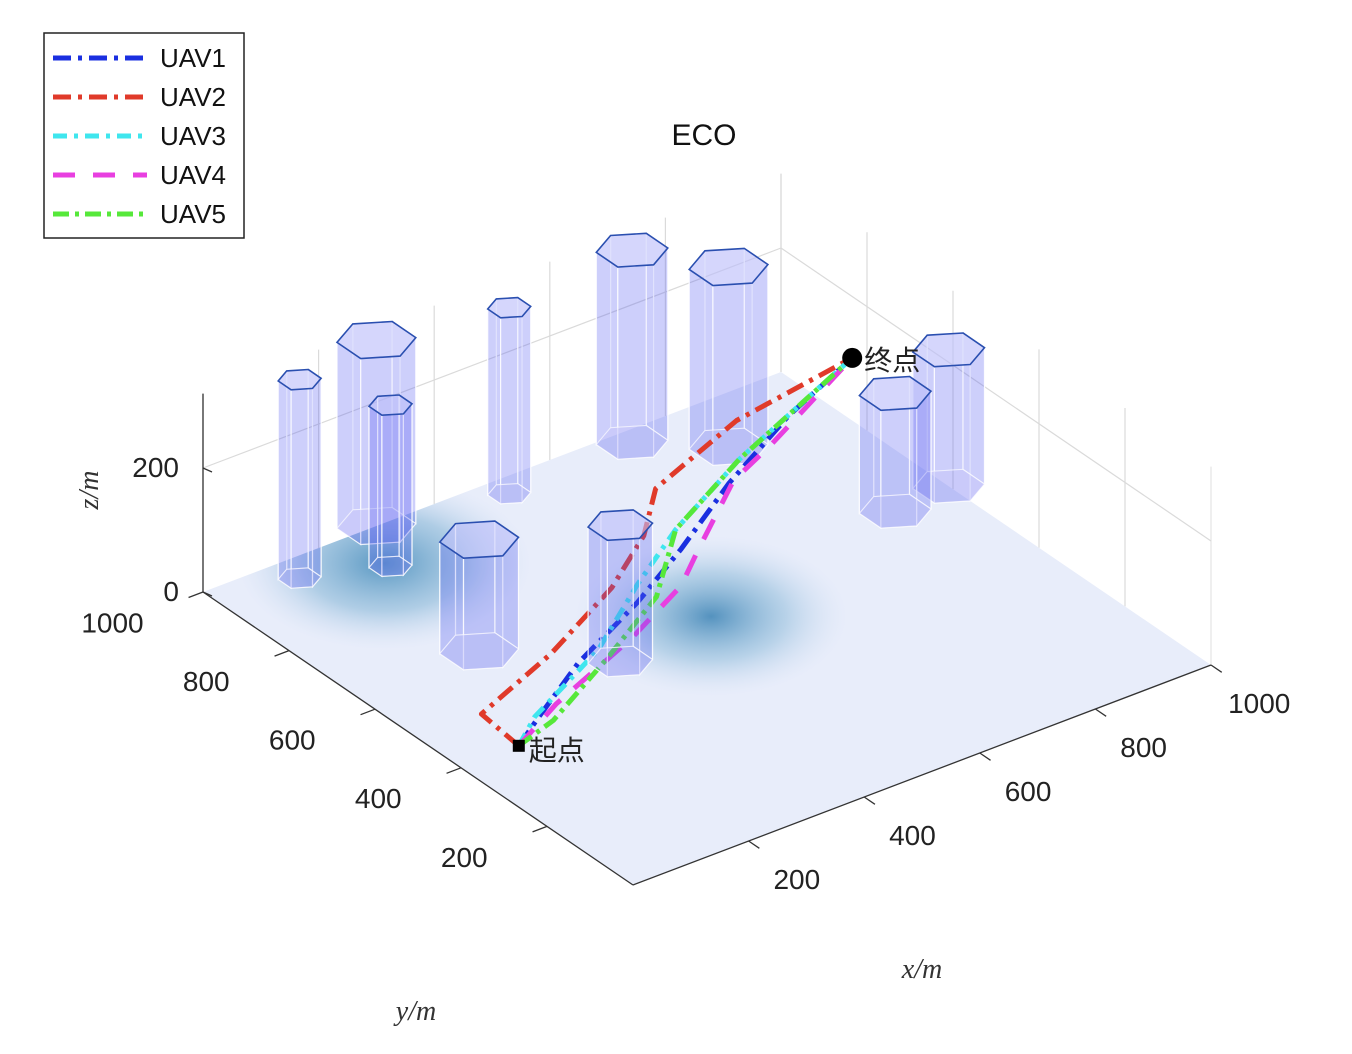 Image resolution: width=1352 pixels, height=1054 pixels. I want to click on uav-path-uav5, so click(685, 552).